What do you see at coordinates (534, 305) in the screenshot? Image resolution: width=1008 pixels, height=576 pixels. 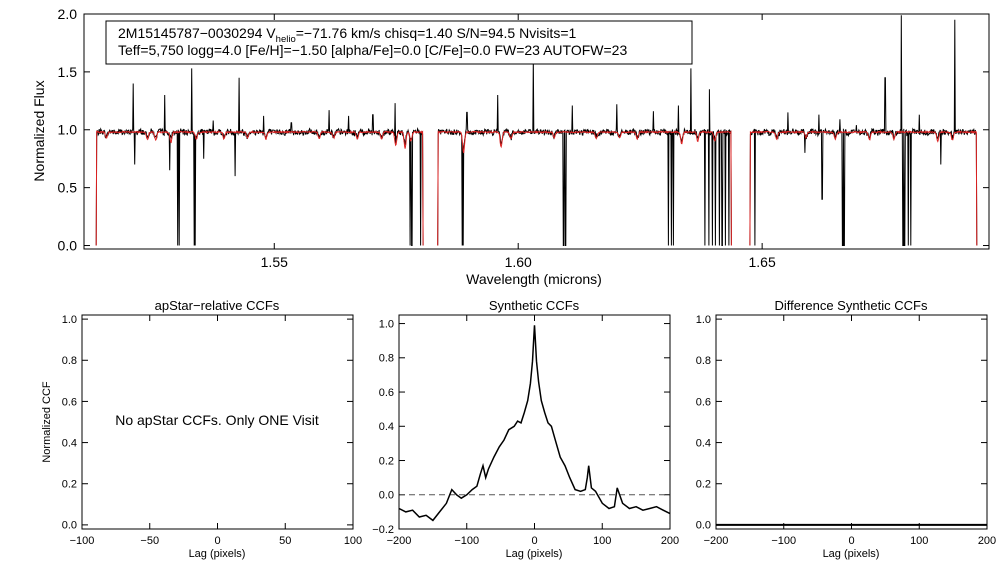 I see `synthetic-ccf-title: Synthetic CCFs` at bounding box center [534, 305].